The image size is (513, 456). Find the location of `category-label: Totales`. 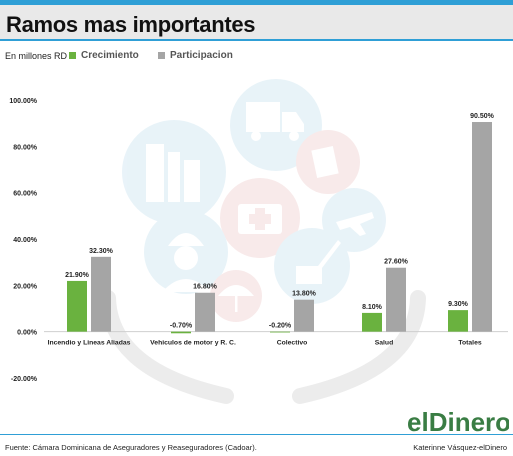

category-label: Totales is located at coordinates (470, 343).